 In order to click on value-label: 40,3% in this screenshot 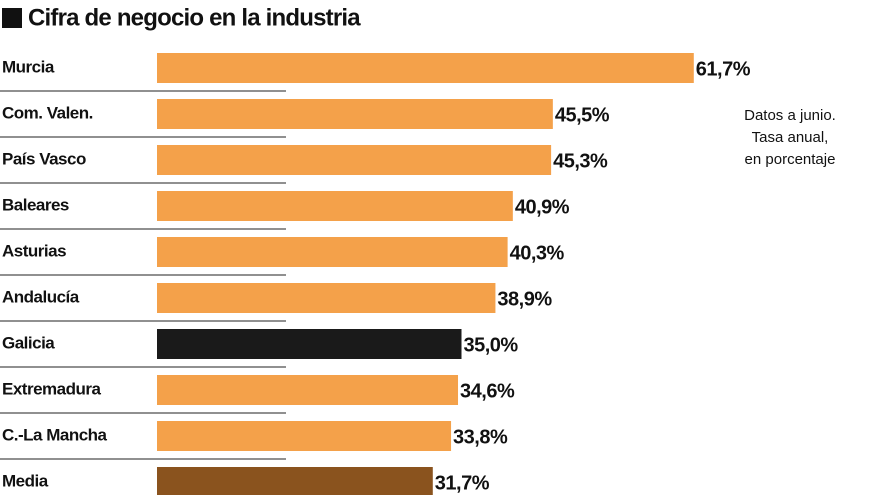, I will do `click(537, 253)`.